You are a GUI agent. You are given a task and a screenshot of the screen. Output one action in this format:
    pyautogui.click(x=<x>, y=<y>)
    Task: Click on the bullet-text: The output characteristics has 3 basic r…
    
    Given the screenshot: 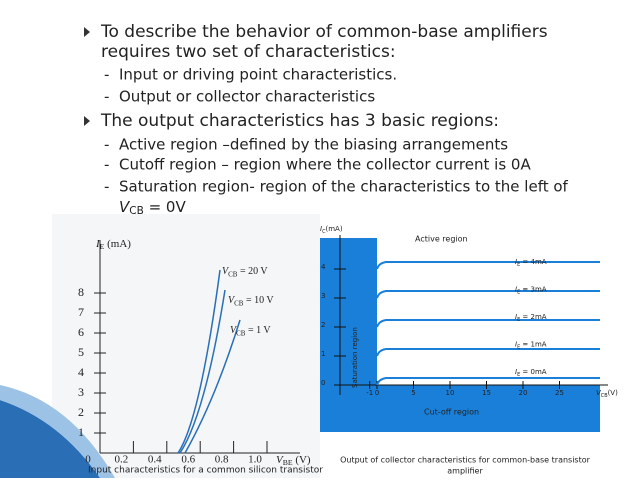 What is the action you would take?
    pyautogui.click(x=299, y=121)
    